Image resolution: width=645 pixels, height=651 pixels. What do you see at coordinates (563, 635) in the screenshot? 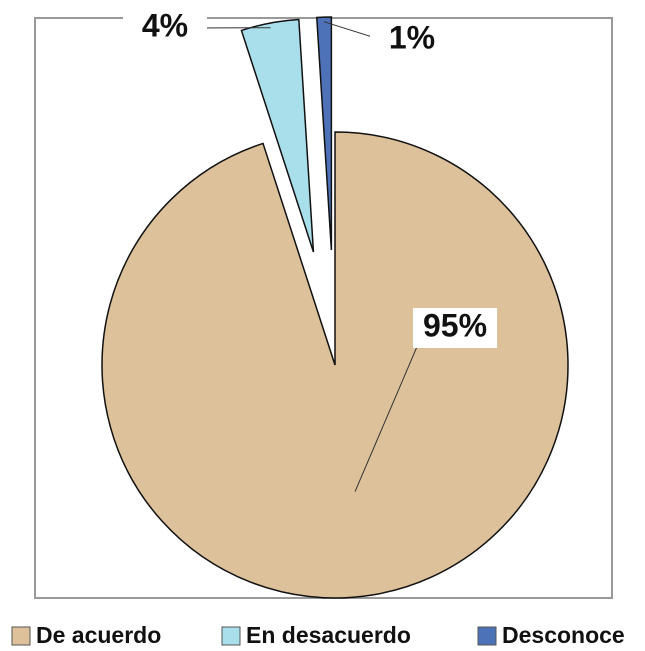
I see `legend-label: Desconoce` at bounding box center [563, 635].